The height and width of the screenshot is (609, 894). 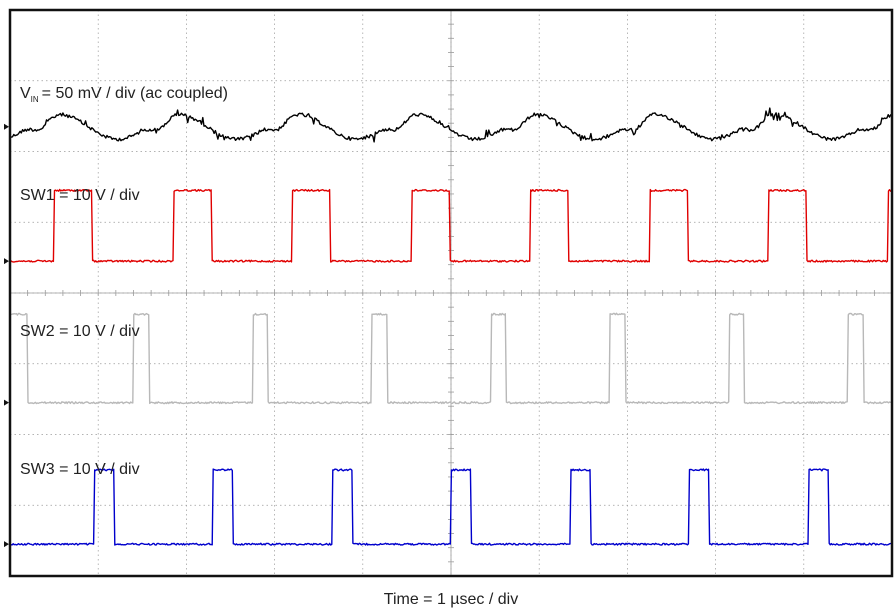 I want to click on sw1-label: SW1 = 10 V / div, so click(x=80, y=195).